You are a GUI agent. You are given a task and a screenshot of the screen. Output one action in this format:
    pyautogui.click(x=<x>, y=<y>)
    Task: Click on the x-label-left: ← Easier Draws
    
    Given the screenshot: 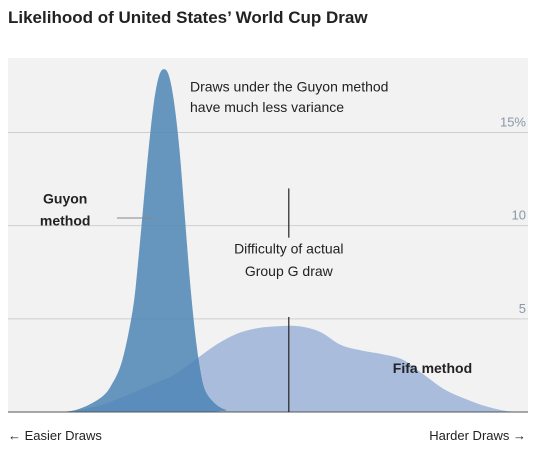 What is the action you would take?
    pyautogui.click(x=55, y=435)
    